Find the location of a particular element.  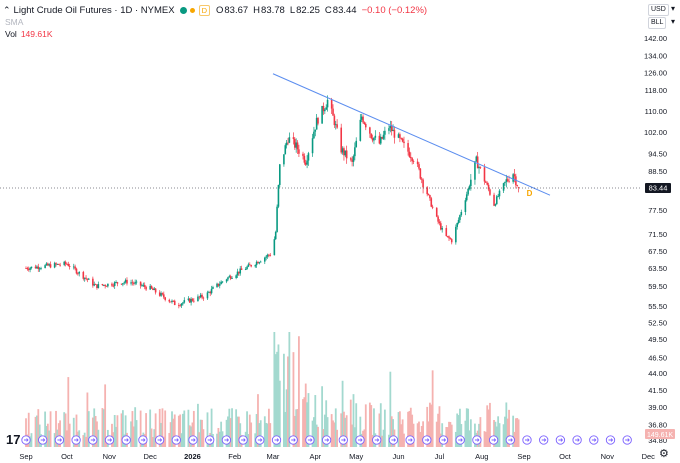

unit-button: BLL is located at coordinates (657, 23).